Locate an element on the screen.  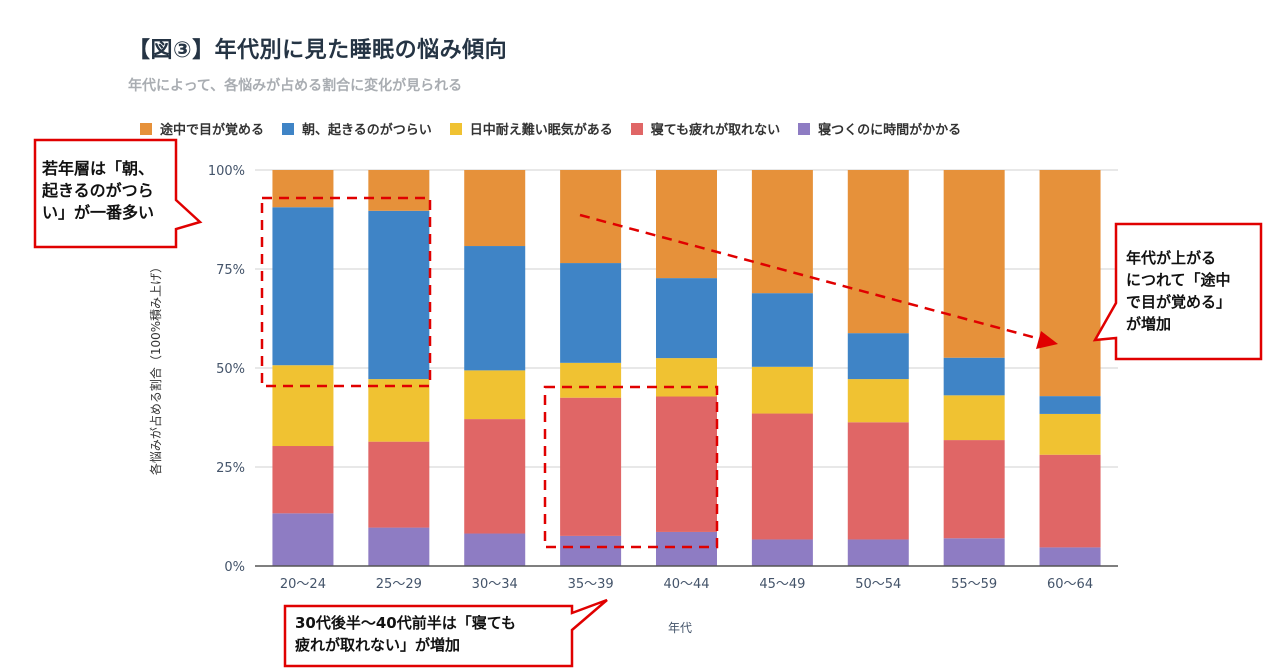
callout-line: い」が一番多い is located at coordinates (98, 212).